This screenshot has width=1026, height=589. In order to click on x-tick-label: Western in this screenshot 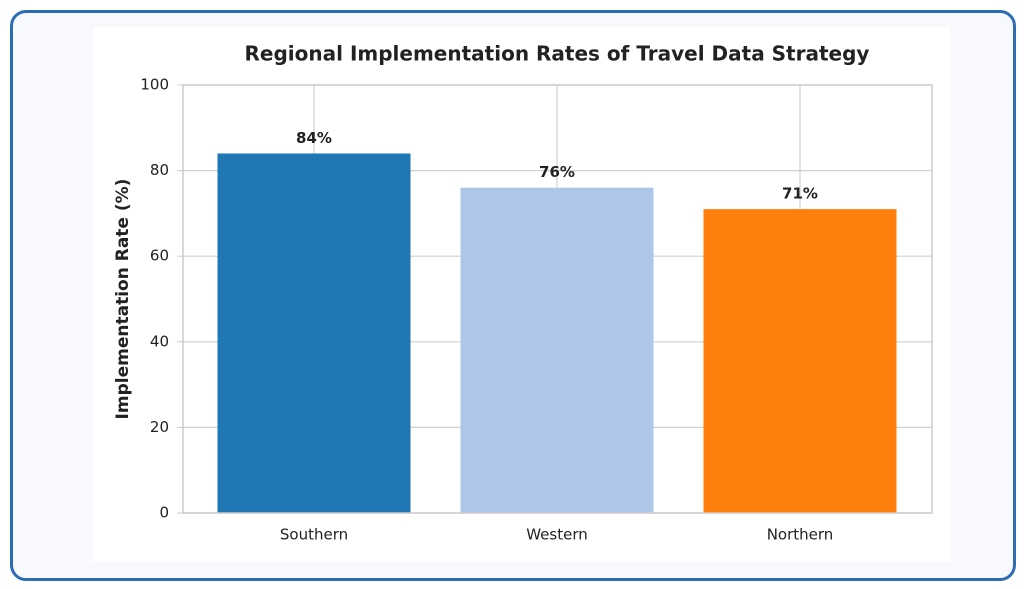, I will do `click(557, 535)`.